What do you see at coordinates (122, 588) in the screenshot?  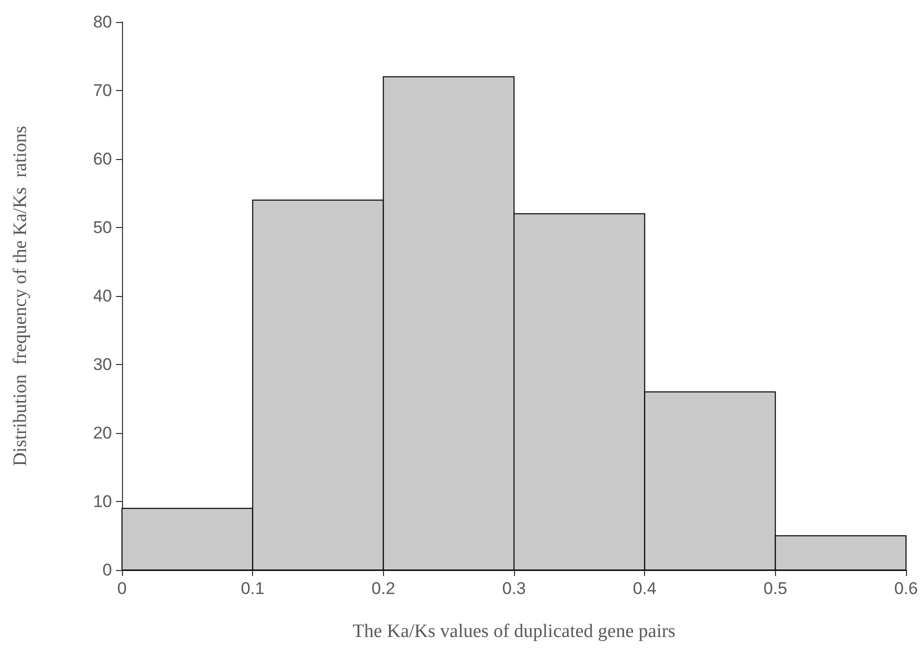 I see `x-tick-label: 0` at bounding box center [122, 588].